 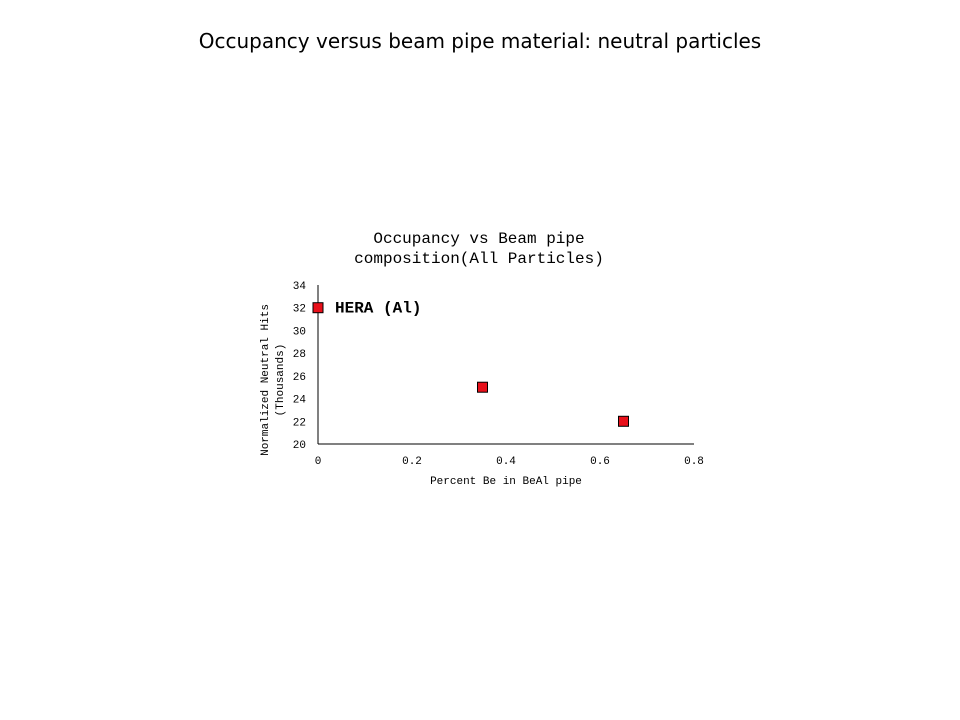 I want to click on chart-title-line-1: Occupancy vs Beam pipe, so click(x=478, y=239).